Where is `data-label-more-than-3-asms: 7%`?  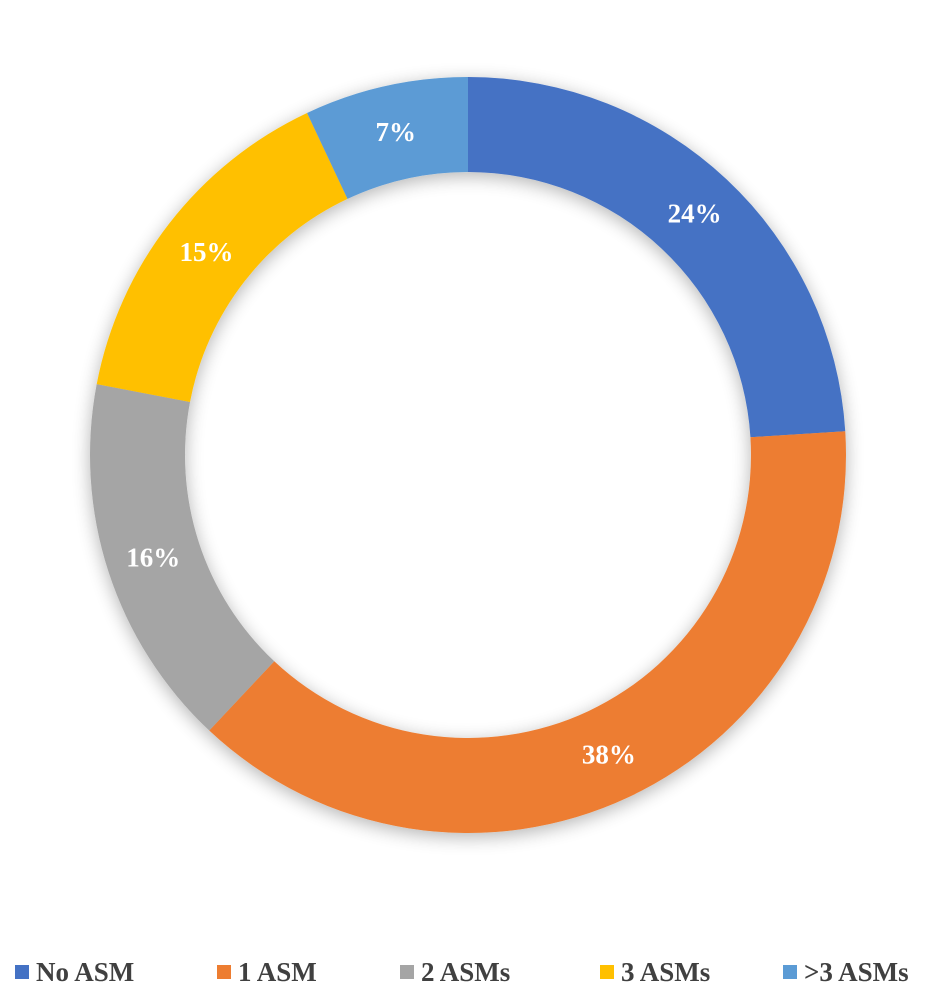
data-label-more-than-3-asms: 7% is located at coordinates (396, 132).